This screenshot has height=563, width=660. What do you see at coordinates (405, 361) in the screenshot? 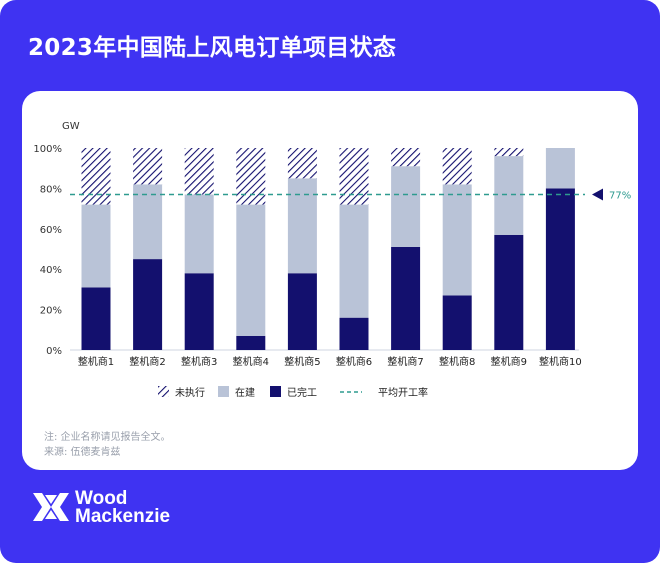
I see `x-tick-label: 整机商7` at bounding box center [405, 361].